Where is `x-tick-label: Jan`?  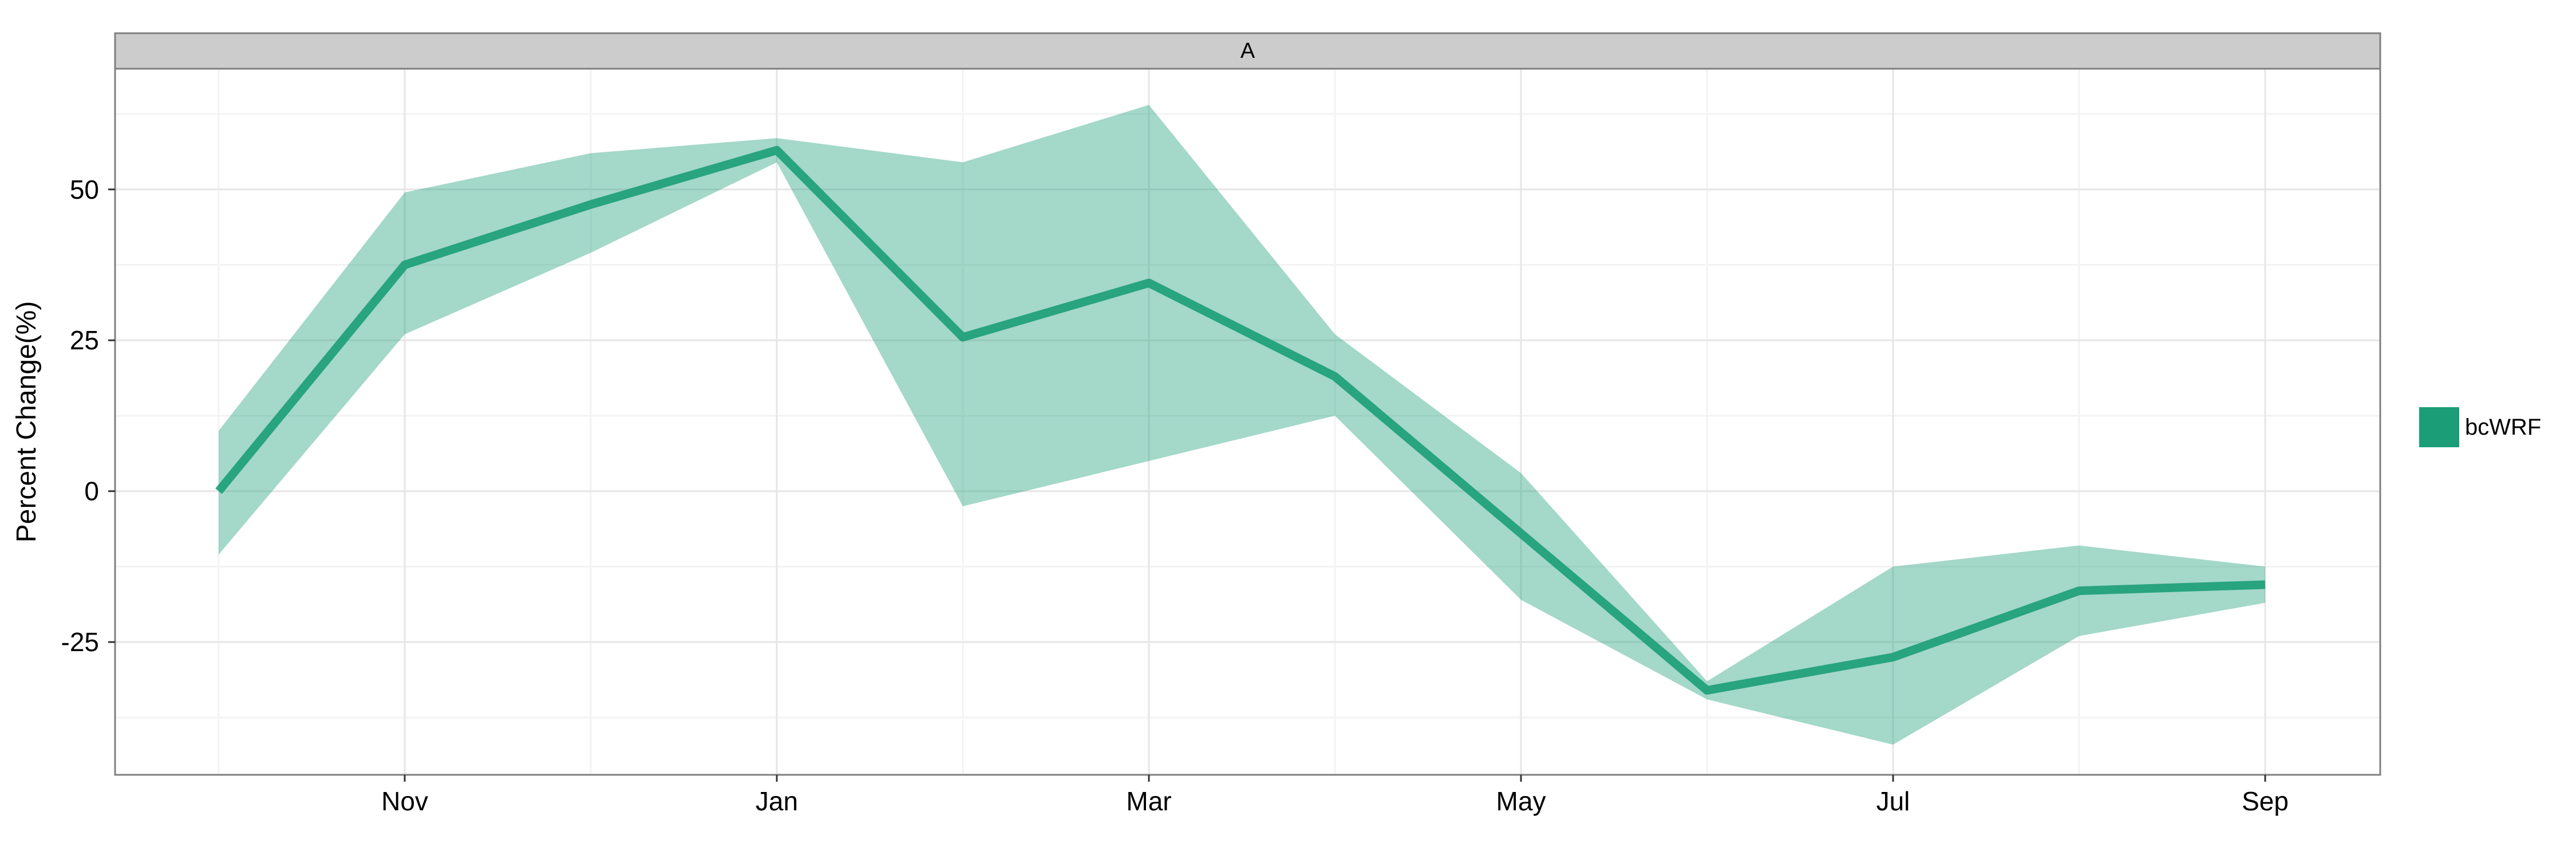
x-tick-label: Jan is located at coordinates (777, 801).